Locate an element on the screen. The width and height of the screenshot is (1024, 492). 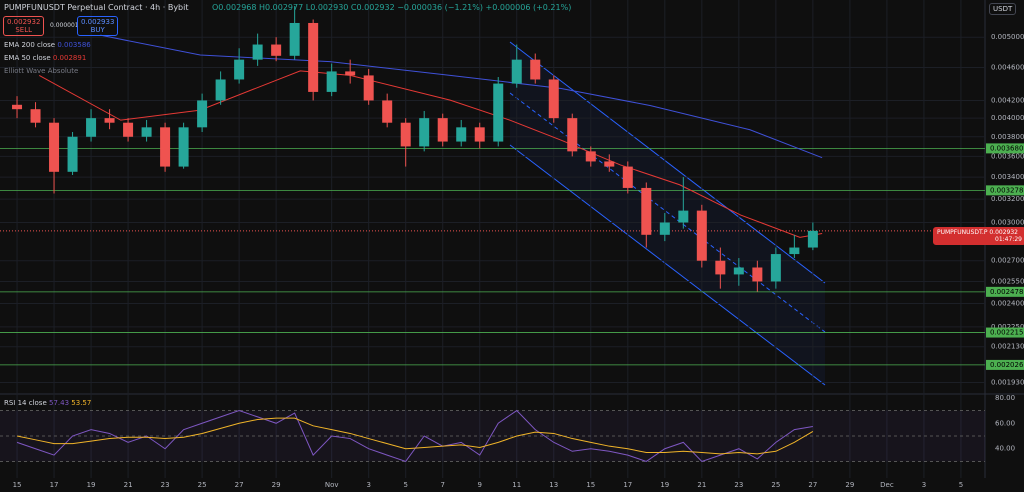
sell-label: SELL is located at coordinates (24, 30).